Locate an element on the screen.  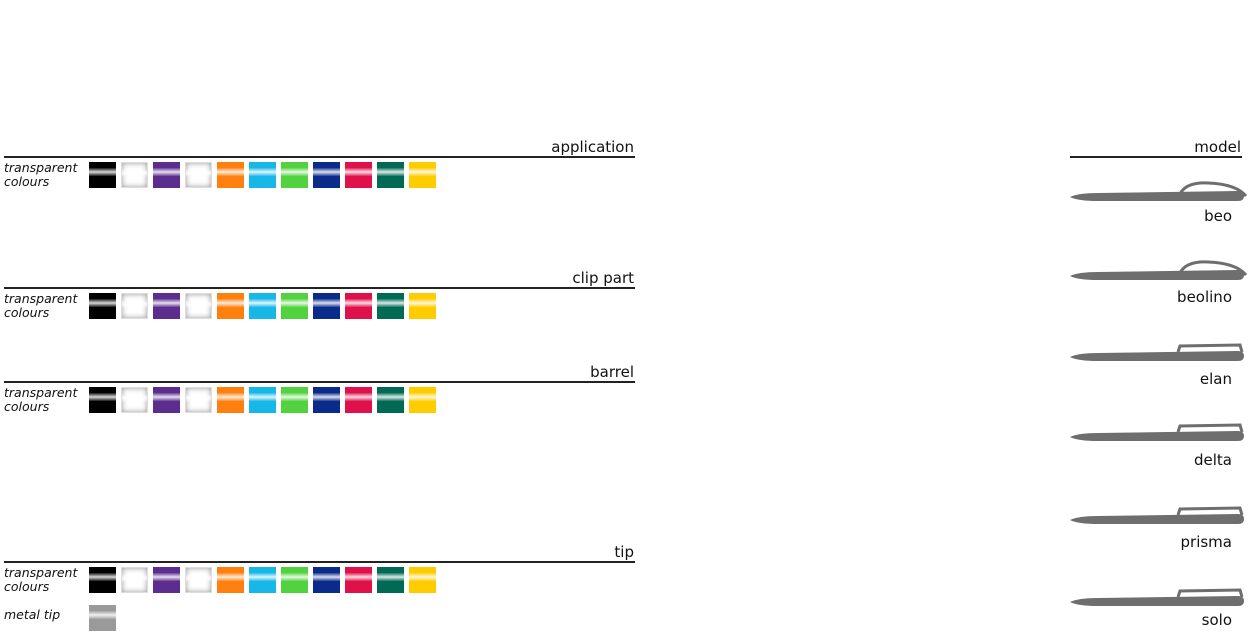
section-title: application is located at coordinates (592, 147).